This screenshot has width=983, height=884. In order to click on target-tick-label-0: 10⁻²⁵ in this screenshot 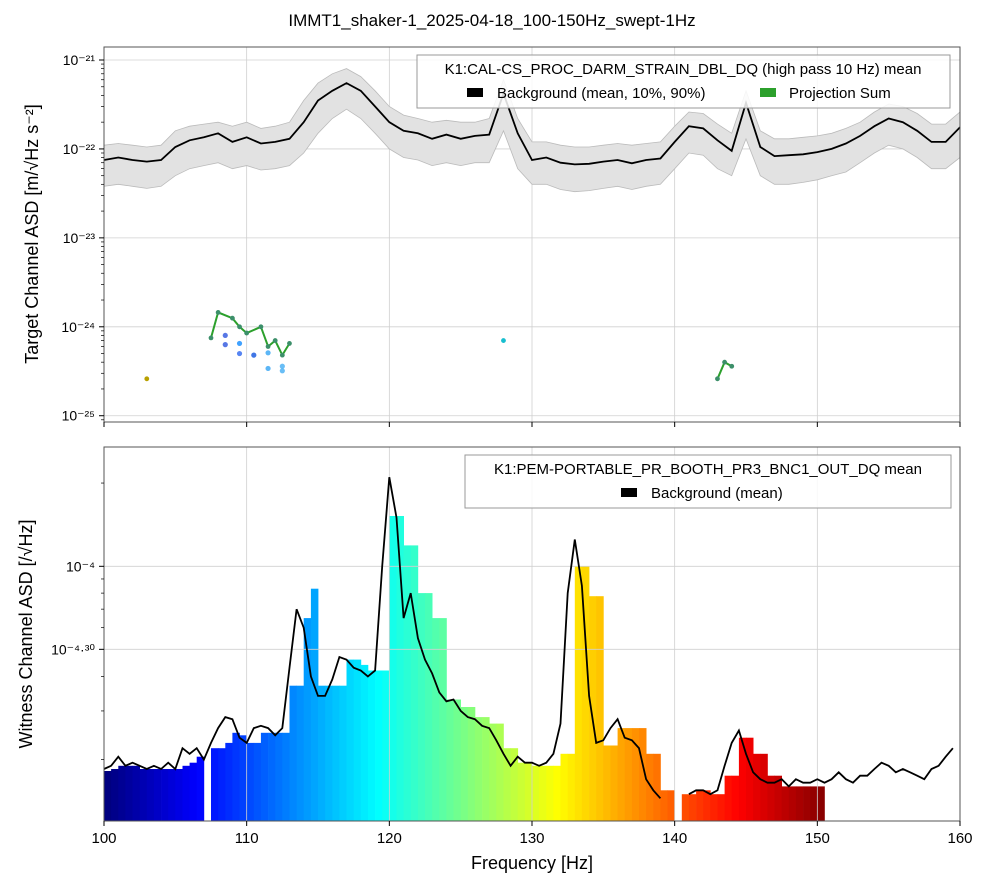, I will do `click(78, 416)`.